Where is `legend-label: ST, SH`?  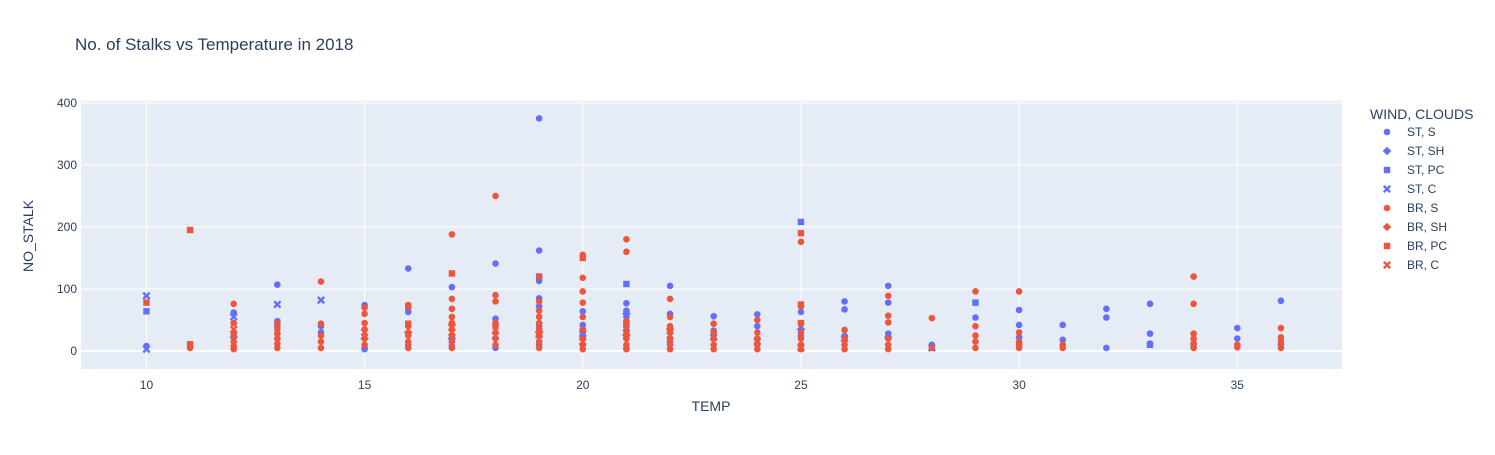 legend-label: ST, SH is located at coordinates (1425, 151).